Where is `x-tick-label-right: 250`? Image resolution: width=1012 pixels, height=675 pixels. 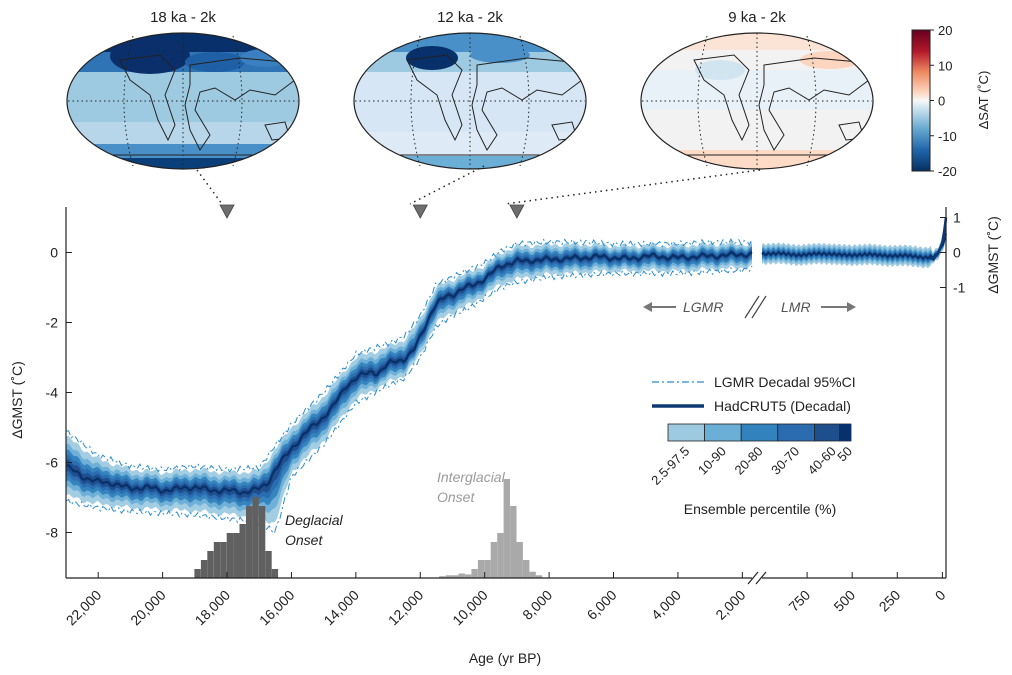
x-tick-label-right: 250 is located at coordinates (890, 601).